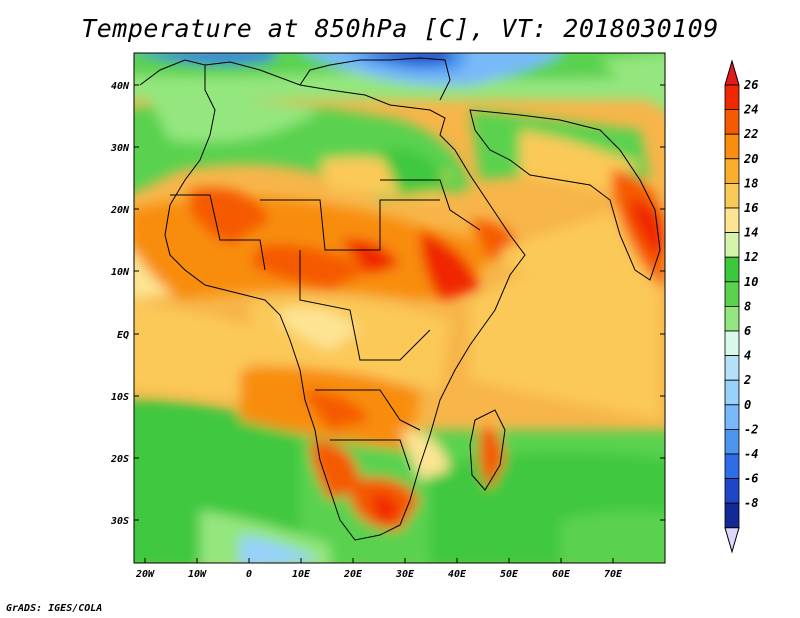 This screenshot has width=800, height=618. Describe the element at coordinates (750, 110) in the screenshot. I see `colorbar-label: 24` at that location.